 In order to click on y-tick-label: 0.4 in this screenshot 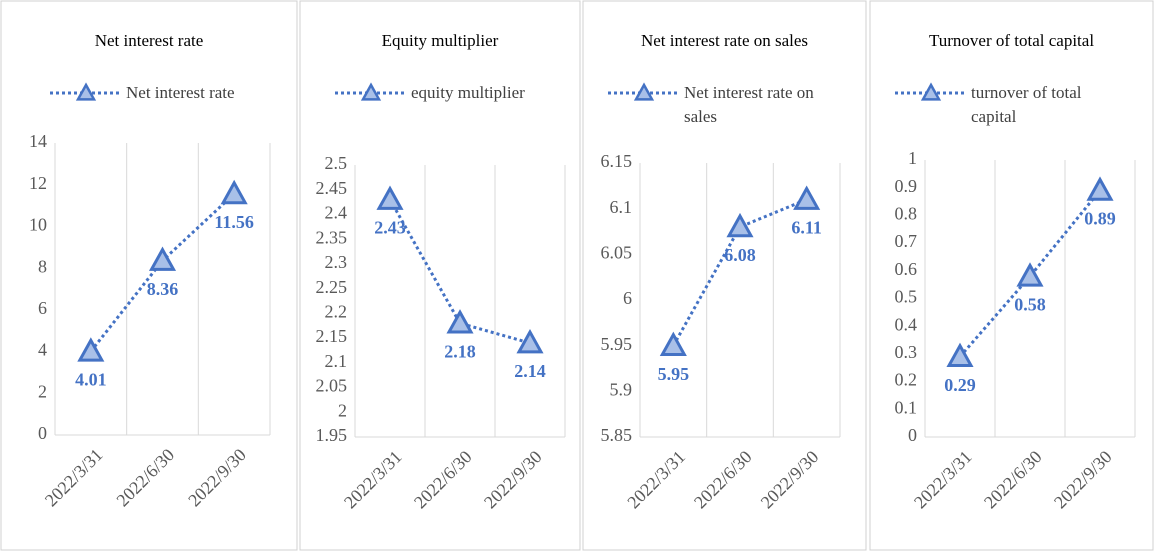, I will do `click(906, 324)`.